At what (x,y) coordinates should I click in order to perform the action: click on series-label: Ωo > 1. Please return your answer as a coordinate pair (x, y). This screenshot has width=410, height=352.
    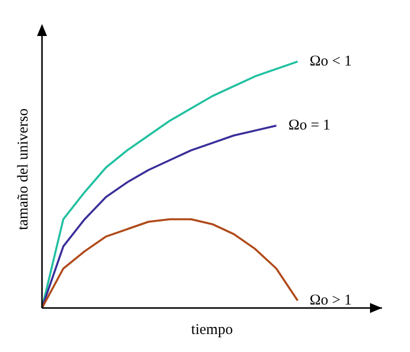
    Looking at the image, I should click on (331, 300).